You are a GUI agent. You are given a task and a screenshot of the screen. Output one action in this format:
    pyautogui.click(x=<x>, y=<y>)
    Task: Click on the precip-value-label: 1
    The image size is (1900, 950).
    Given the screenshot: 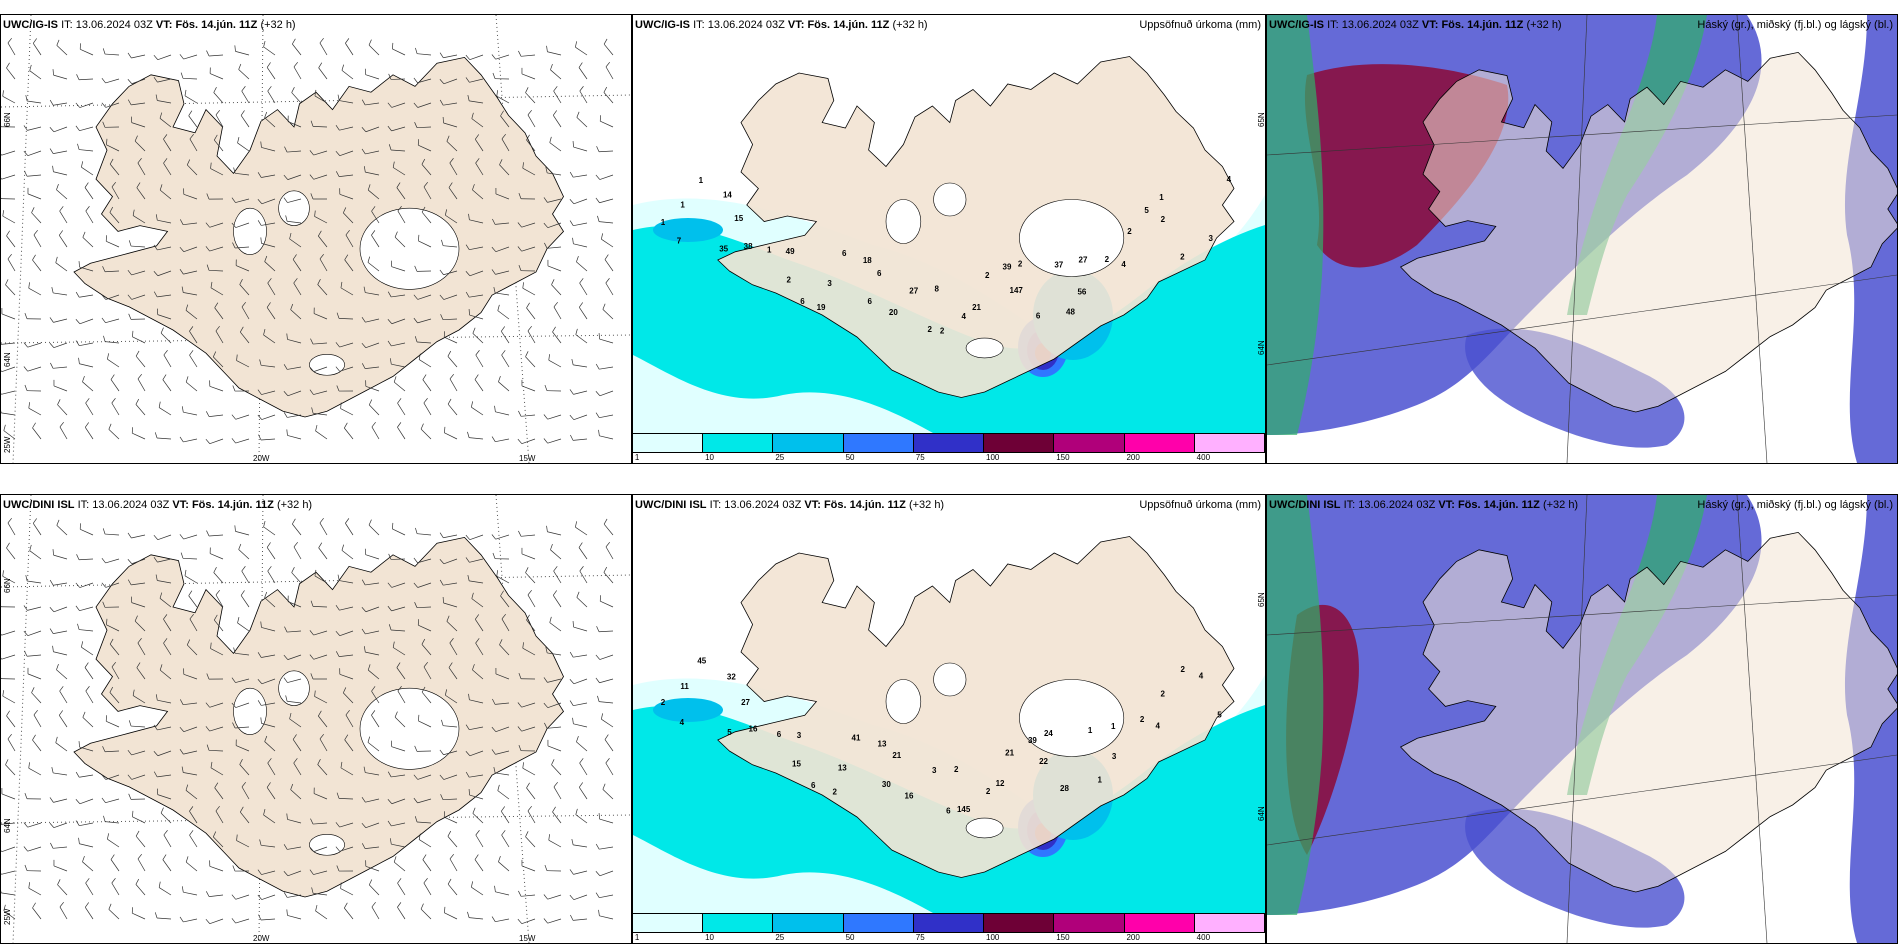 What is the action you would take?
    pyautogui.click(x=1090, y=730)
    